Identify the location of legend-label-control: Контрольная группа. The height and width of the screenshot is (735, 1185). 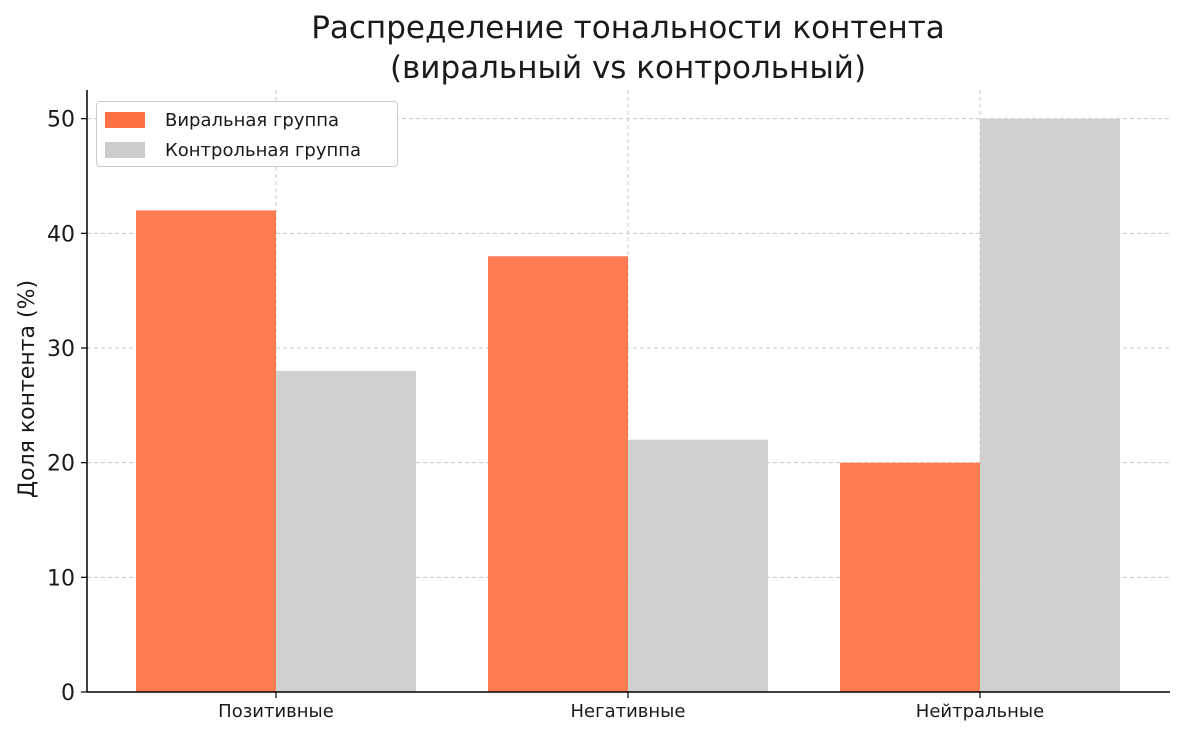
(263, 150).